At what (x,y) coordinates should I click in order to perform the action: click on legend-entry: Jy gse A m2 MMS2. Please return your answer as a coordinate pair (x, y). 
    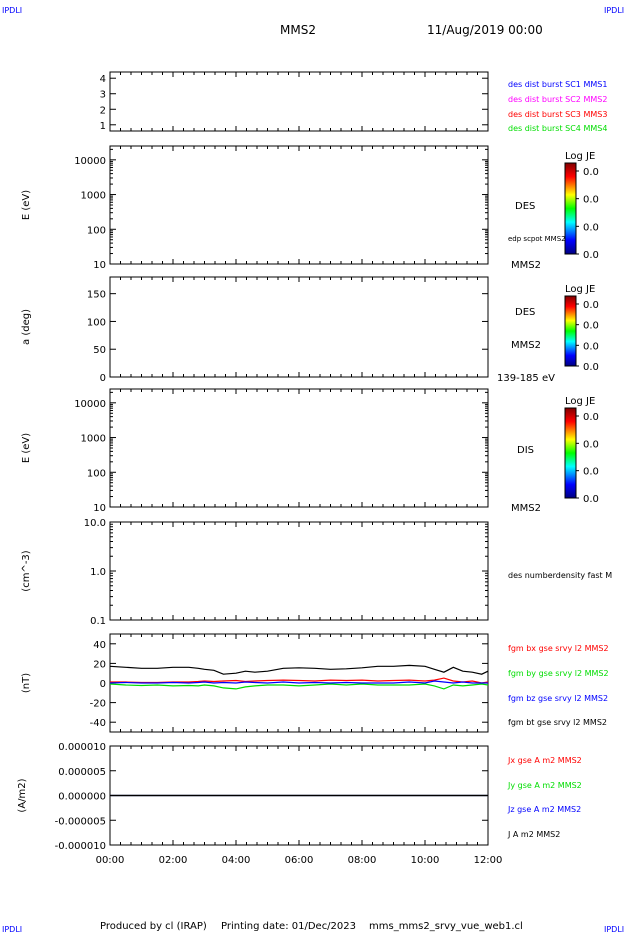
    Looking at the image, I should click on (544, 785).